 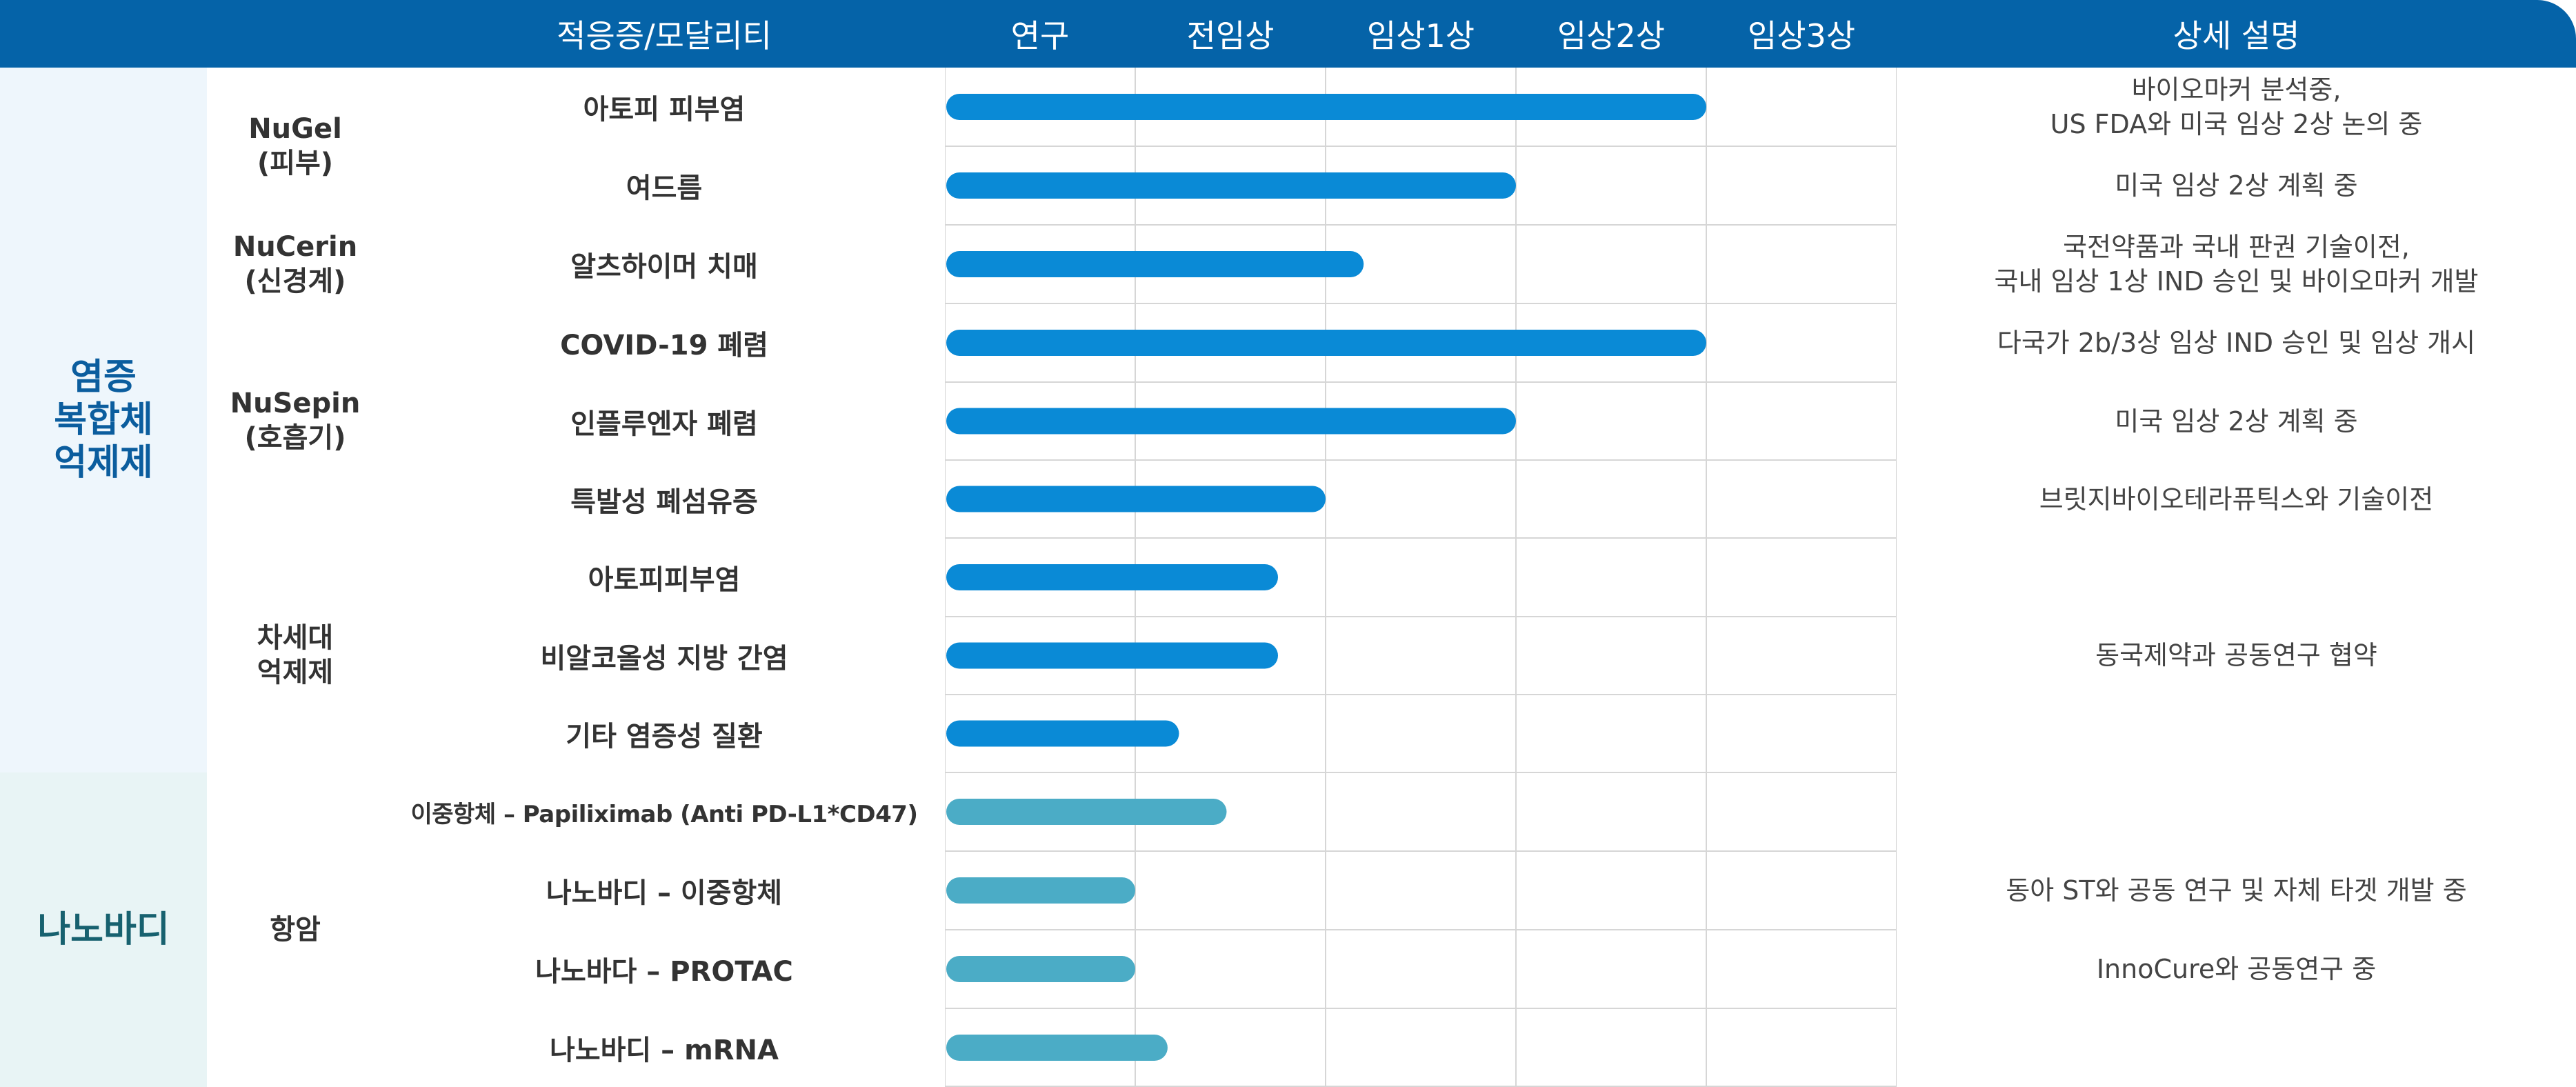 I want to click on indication-label: 비알코올성 지방 간염, so click(x=664, y=656).